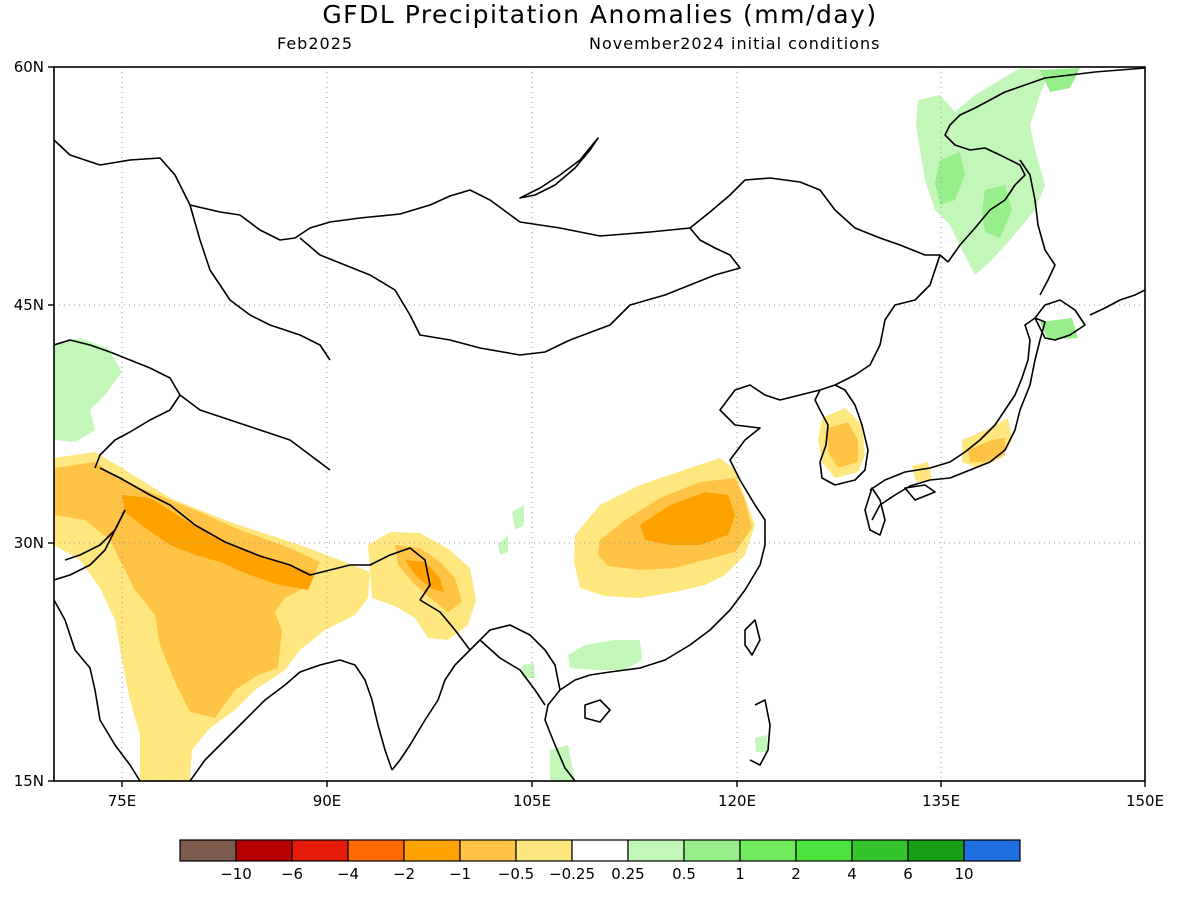 The image size is (1200, 900). Describe the element at coordinates (852, 874) in the screenshot. I see `colorbar-label-11: 4` at that location.